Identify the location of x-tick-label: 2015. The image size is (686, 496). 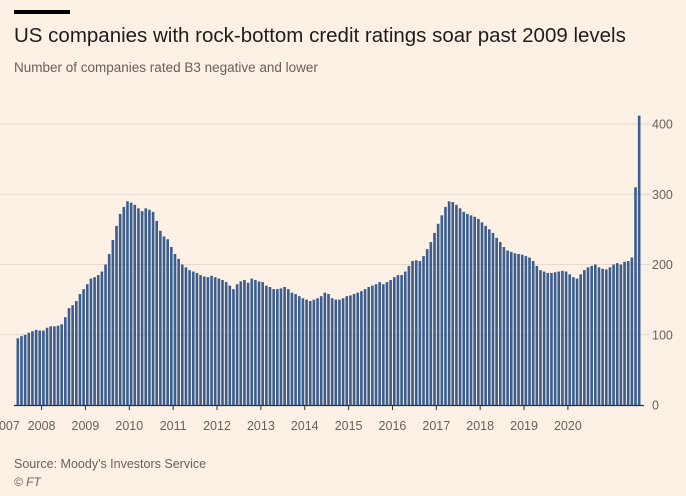
(349, 426).